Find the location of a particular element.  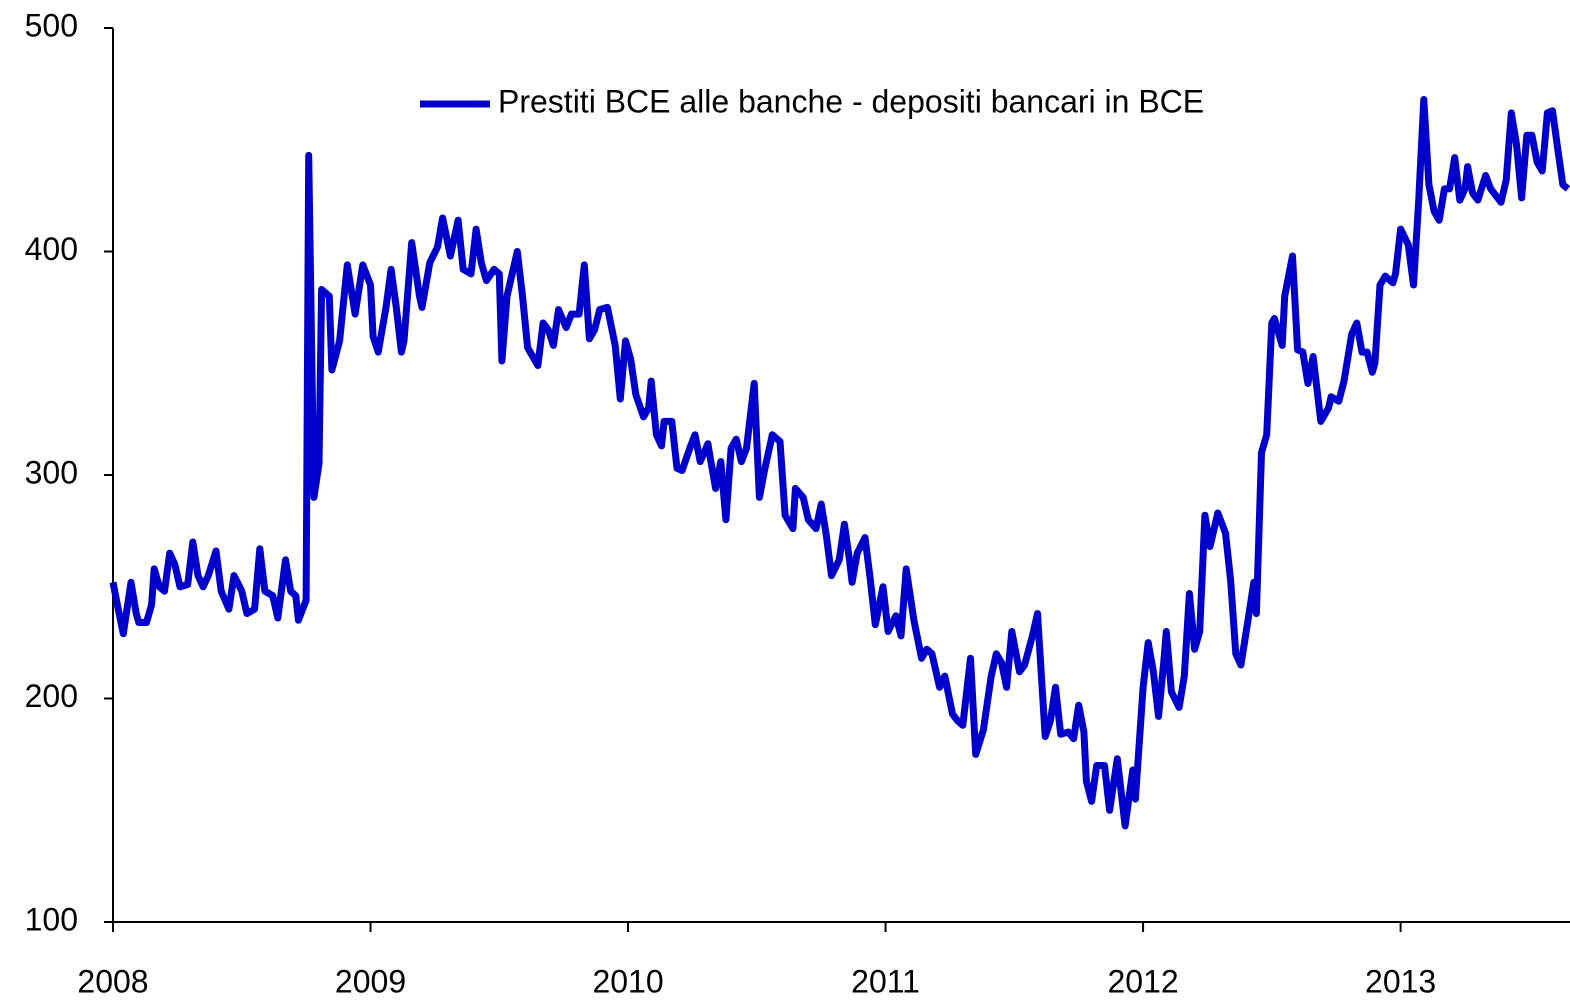

y-tick-label: 100 is located at coordinates (51, 919).